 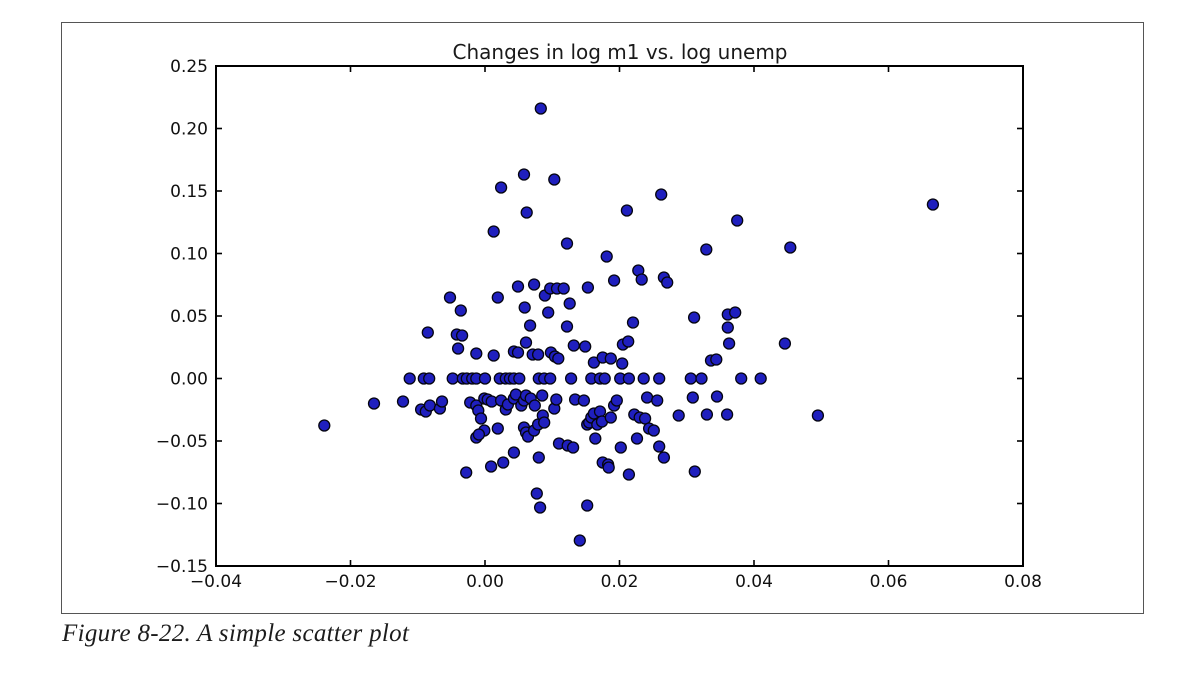 What do you see at coordinates (620, 52) in the screenshot?
I see `chart-title: Changes in log m1 vs. log unemp` at bounding box center [620, 52].